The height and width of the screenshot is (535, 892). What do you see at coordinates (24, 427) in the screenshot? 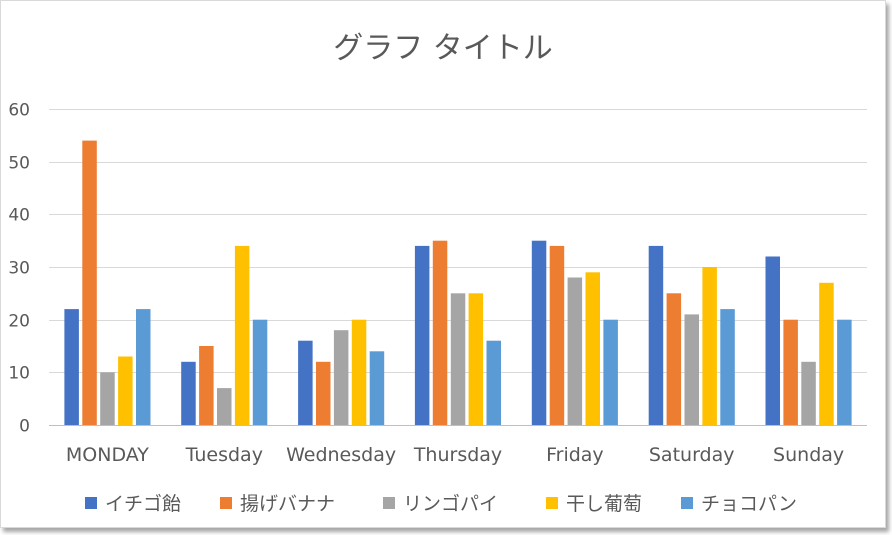
I see `y-tick-label: 0` at bounding box center [24, 427].